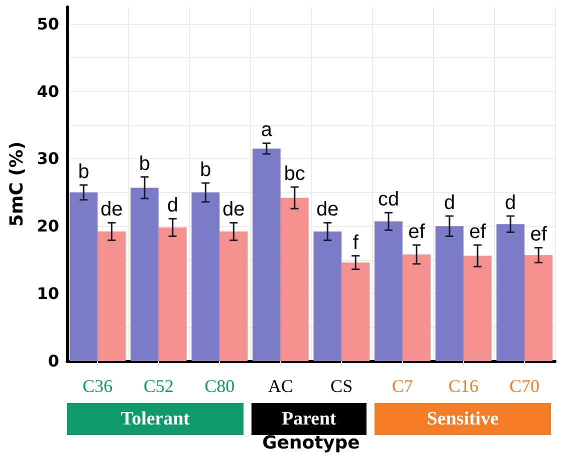 The height and width of the screenshot is (457, 564). What do you see at coordinates (155, 419) in the screenshot?
I see `text: Tolerant` at bounding box center [155, 419].